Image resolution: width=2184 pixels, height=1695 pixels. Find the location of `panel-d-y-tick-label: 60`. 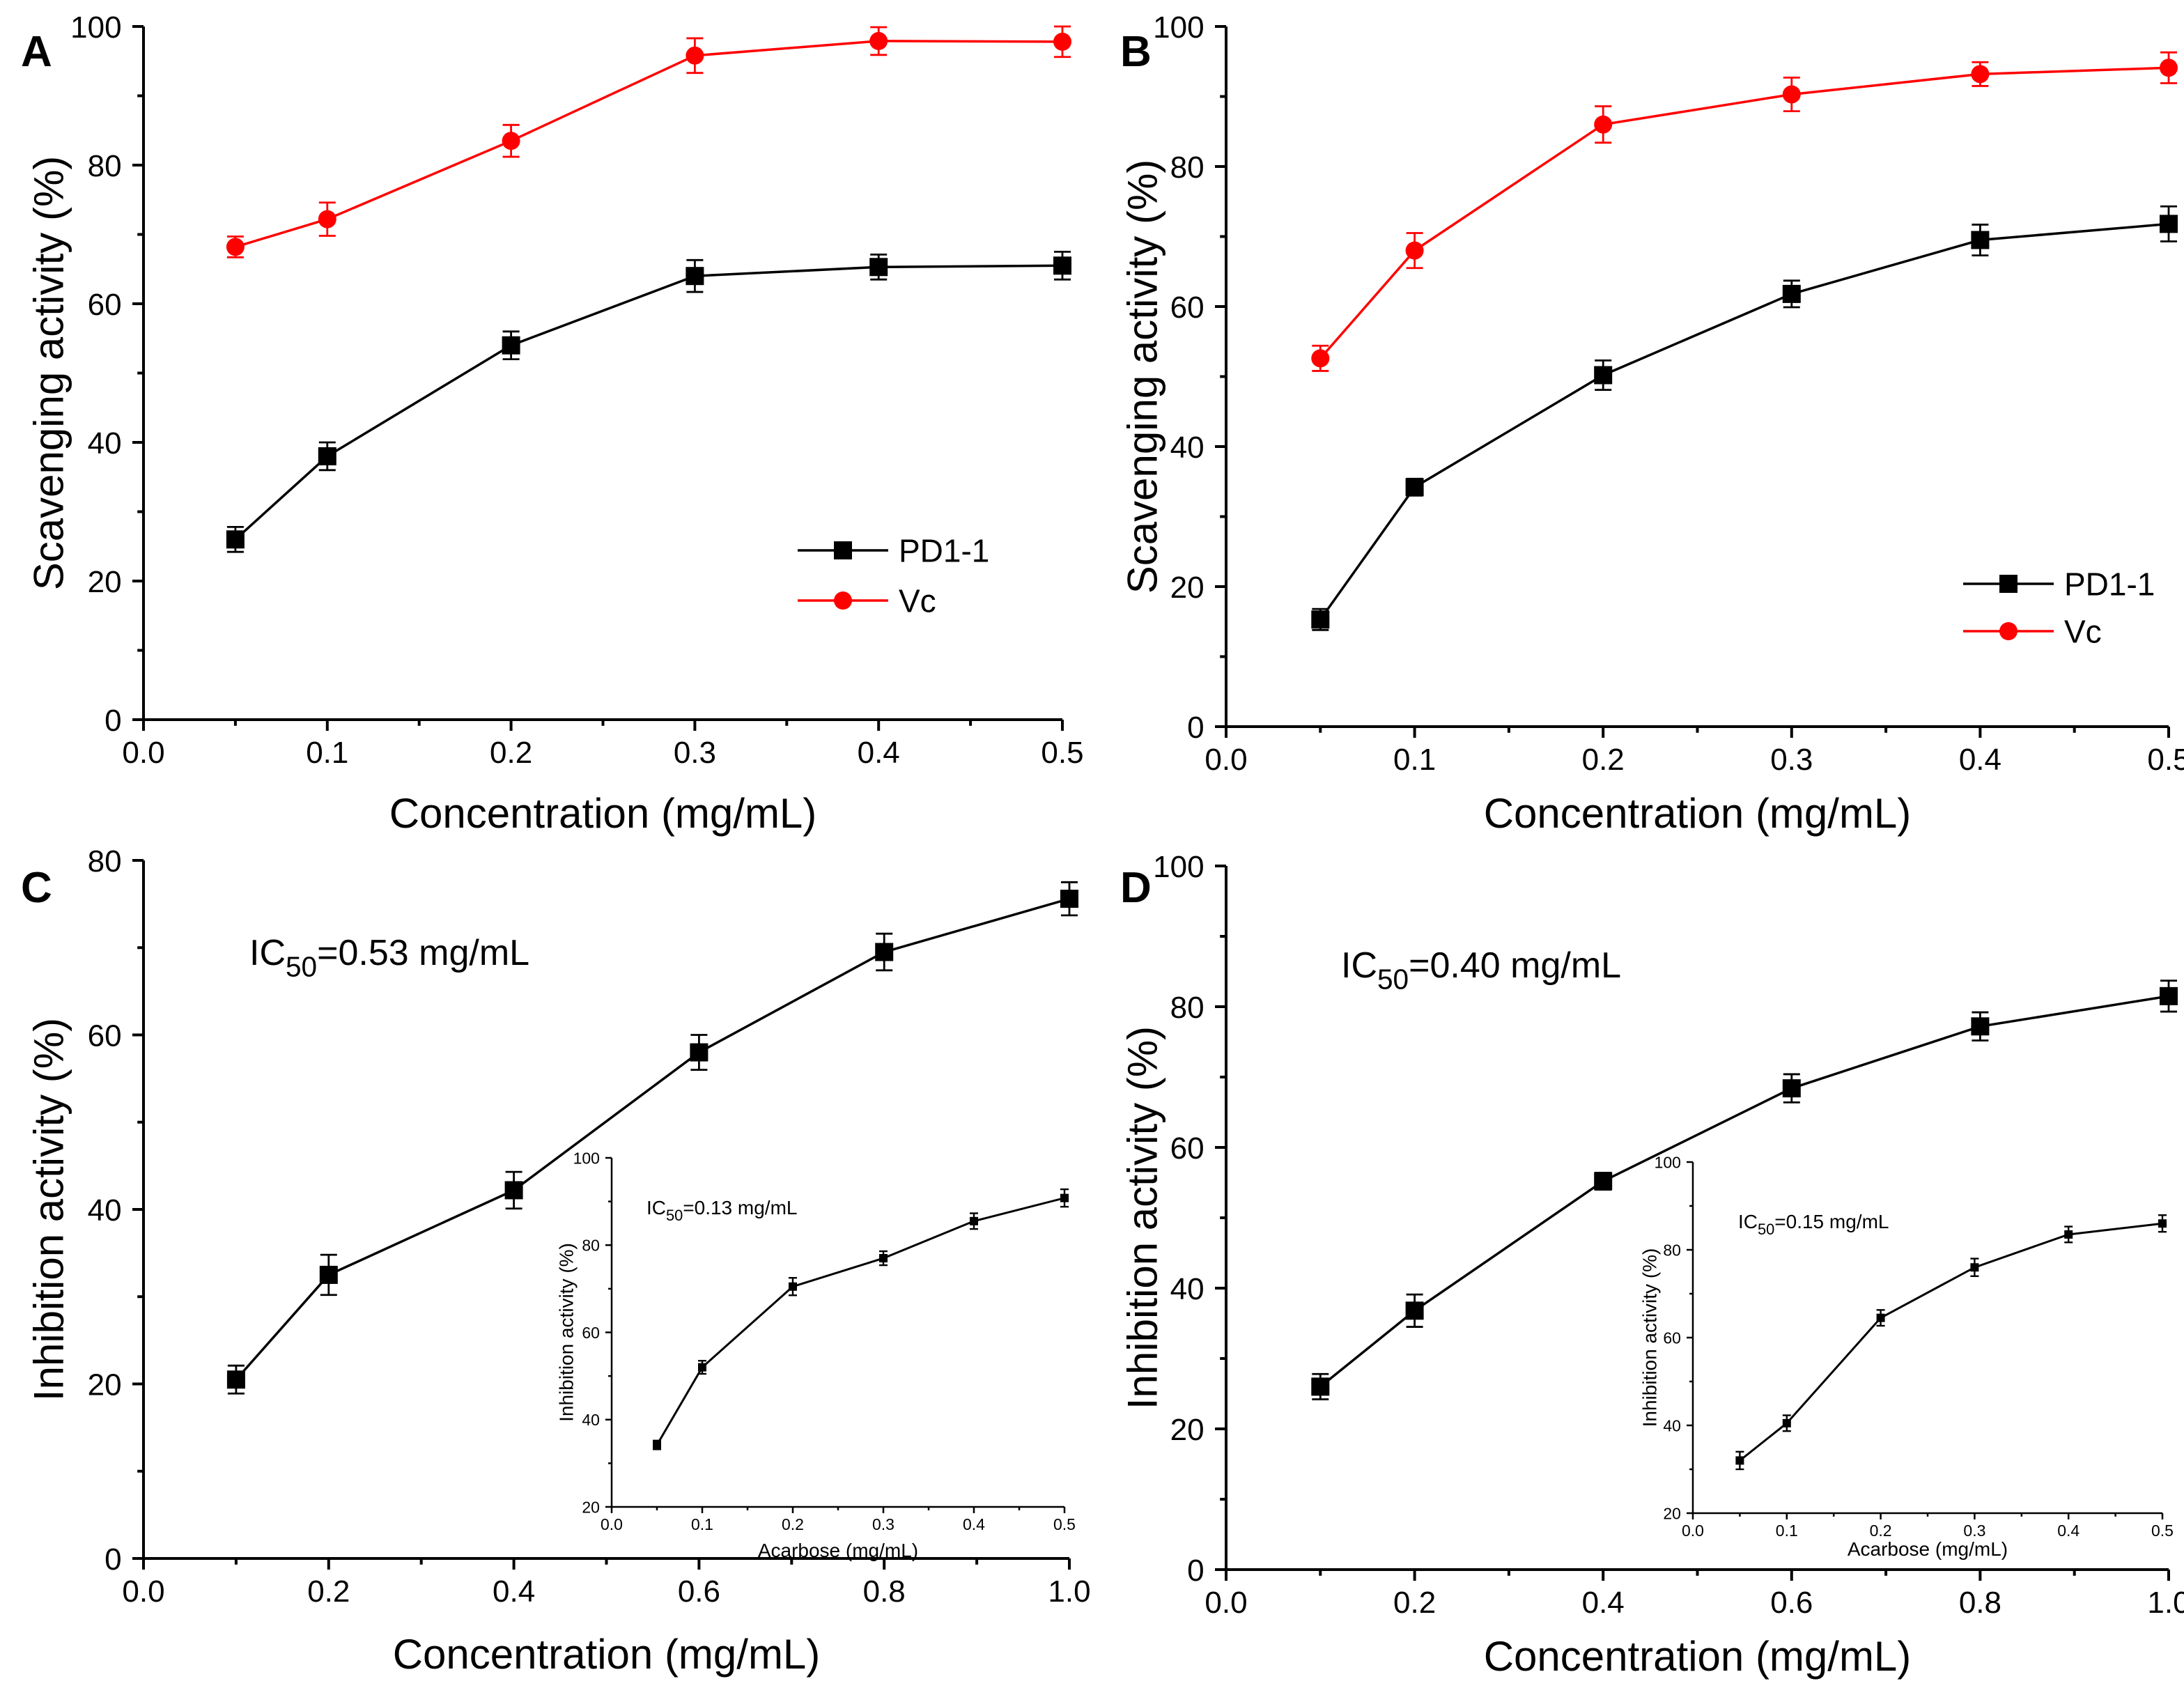

panel-d-y-tick-label: 60 is located at coordinates (1187, 1148).